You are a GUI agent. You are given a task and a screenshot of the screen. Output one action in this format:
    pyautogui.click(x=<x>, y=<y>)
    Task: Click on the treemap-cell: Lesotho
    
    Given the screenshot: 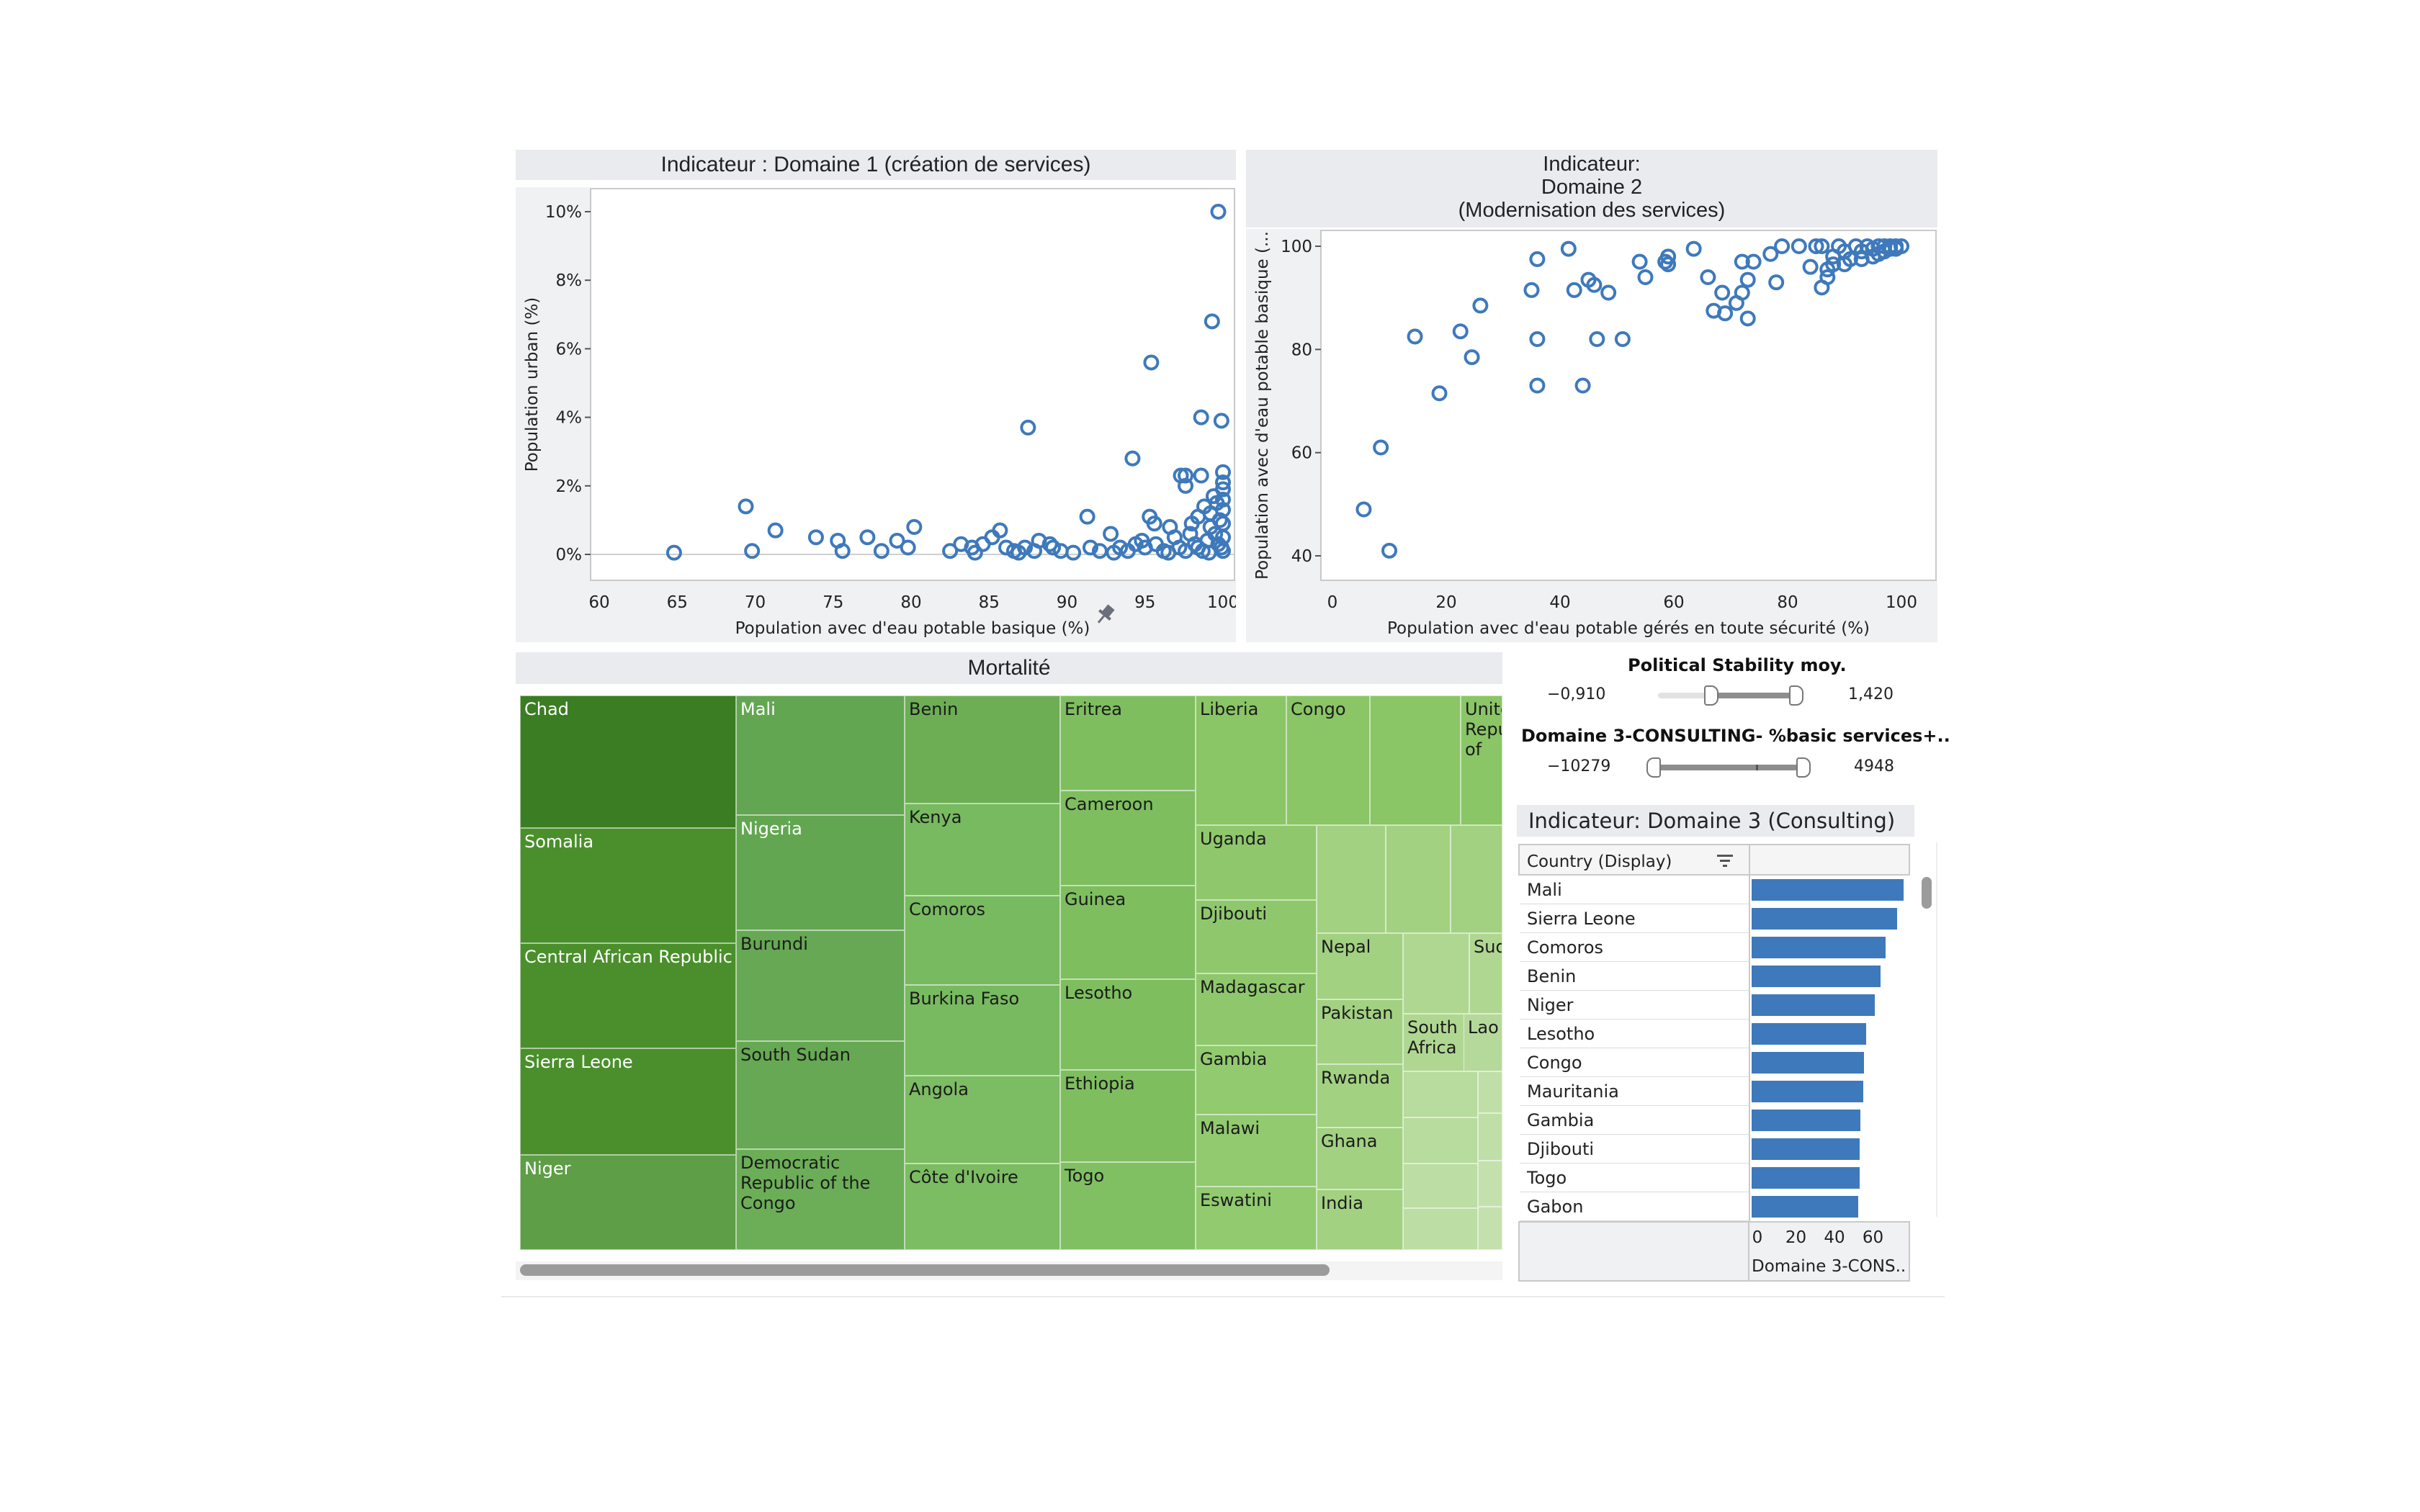 What is the action you would take?
    pyautogui.click(x=1128, y=1024)
    